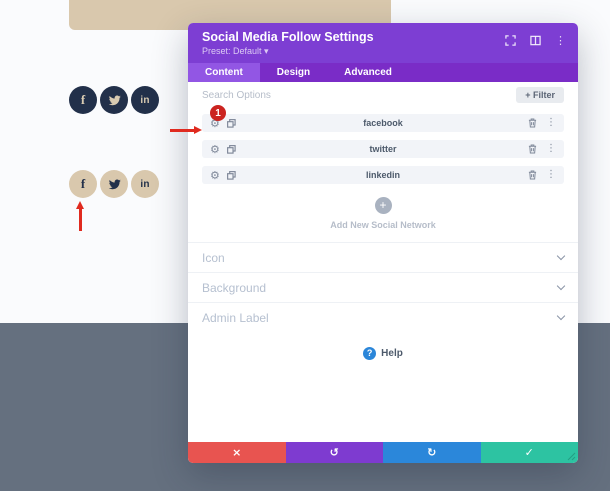 Image resolution: width=610 pixels, height=491 pixels. What do you see at coordinates (383, 257) in the screenshot?
I see `section-icon: Icon` at bounding box center [383, 257].